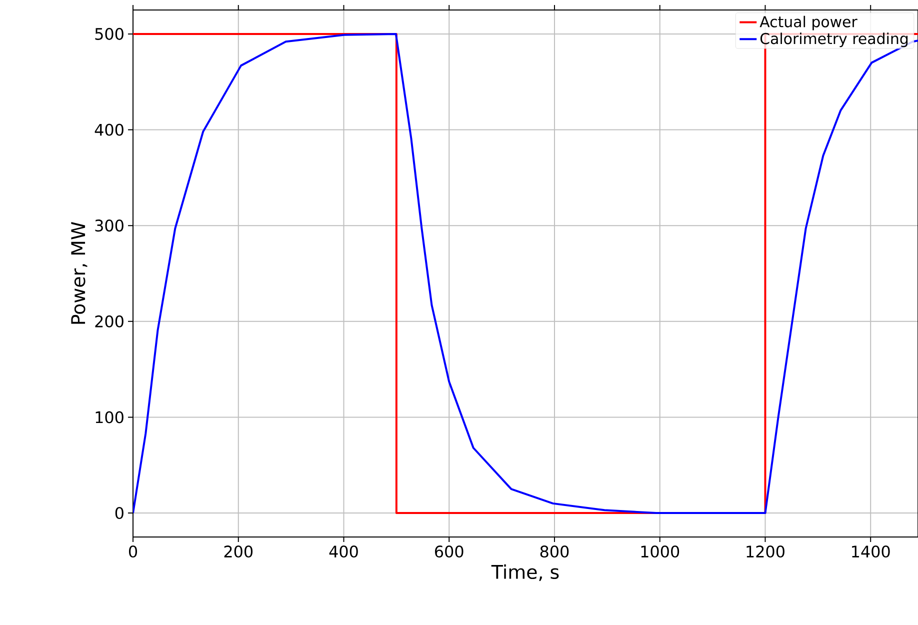  Describe the element at coordinates (554, 552) in the screenshot. I see `x-tick-label: 800` at that location.